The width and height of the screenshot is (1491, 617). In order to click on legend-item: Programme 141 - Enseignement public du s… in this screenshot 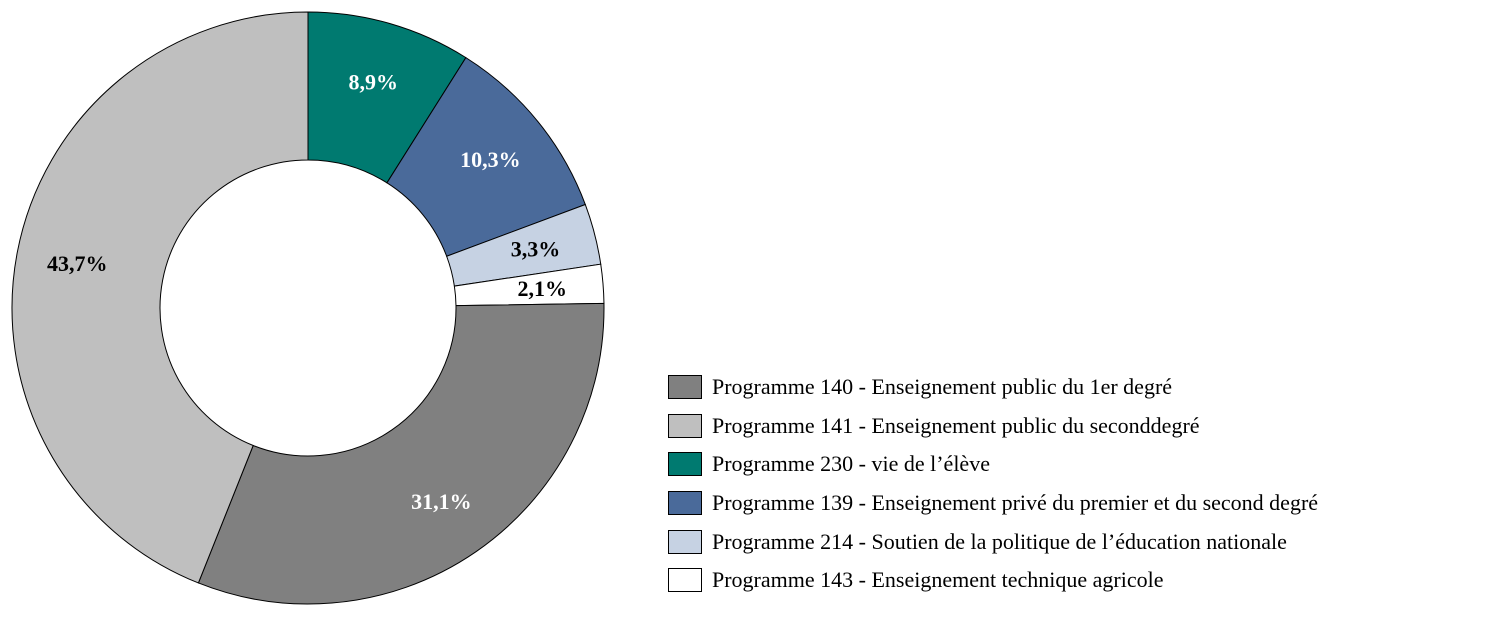, I will do `click(993, 426)`.